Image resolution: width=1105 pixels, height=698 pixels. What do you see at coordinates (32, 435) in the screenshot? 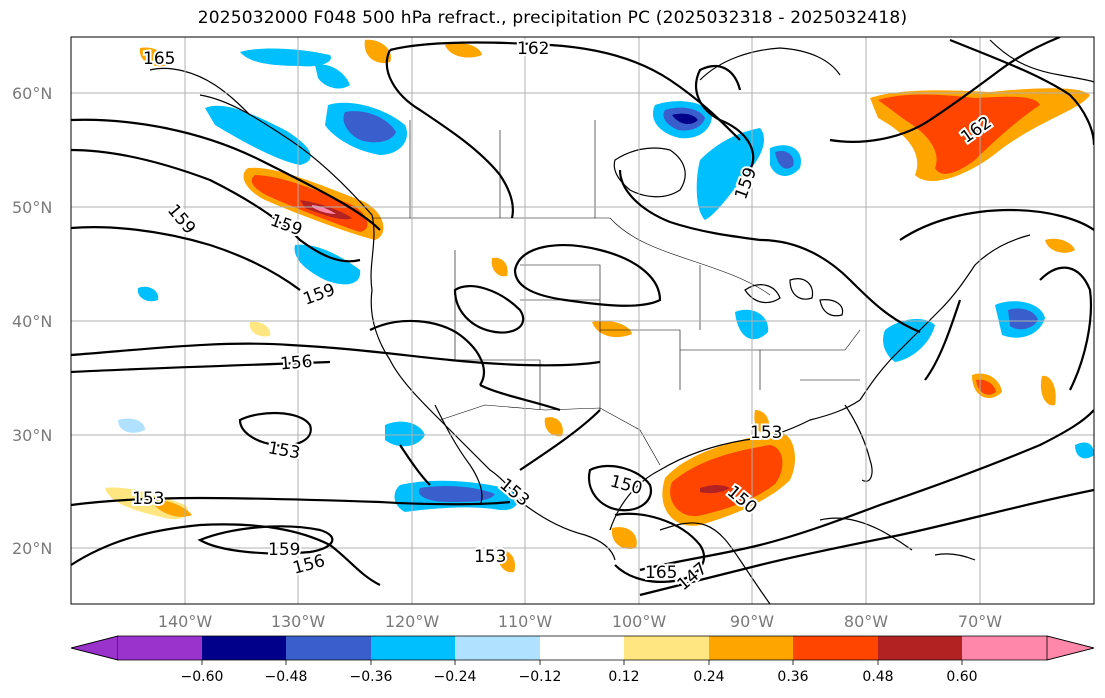
I see `lat-label: 30°N` at bounding box center [32, 435].